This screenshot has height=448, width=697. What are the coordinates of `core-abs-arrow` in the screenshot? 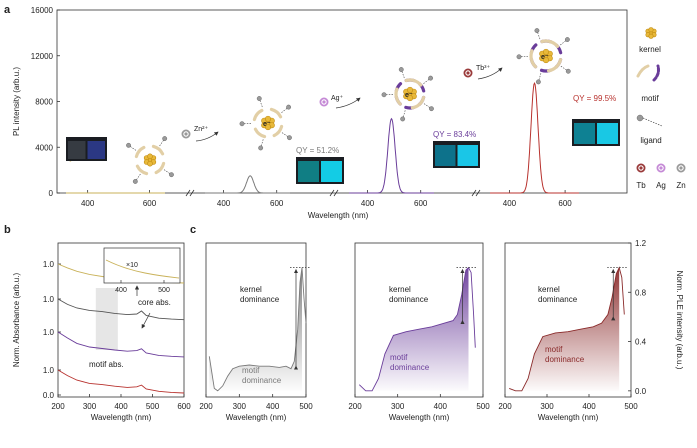 It's located at (146, 320).